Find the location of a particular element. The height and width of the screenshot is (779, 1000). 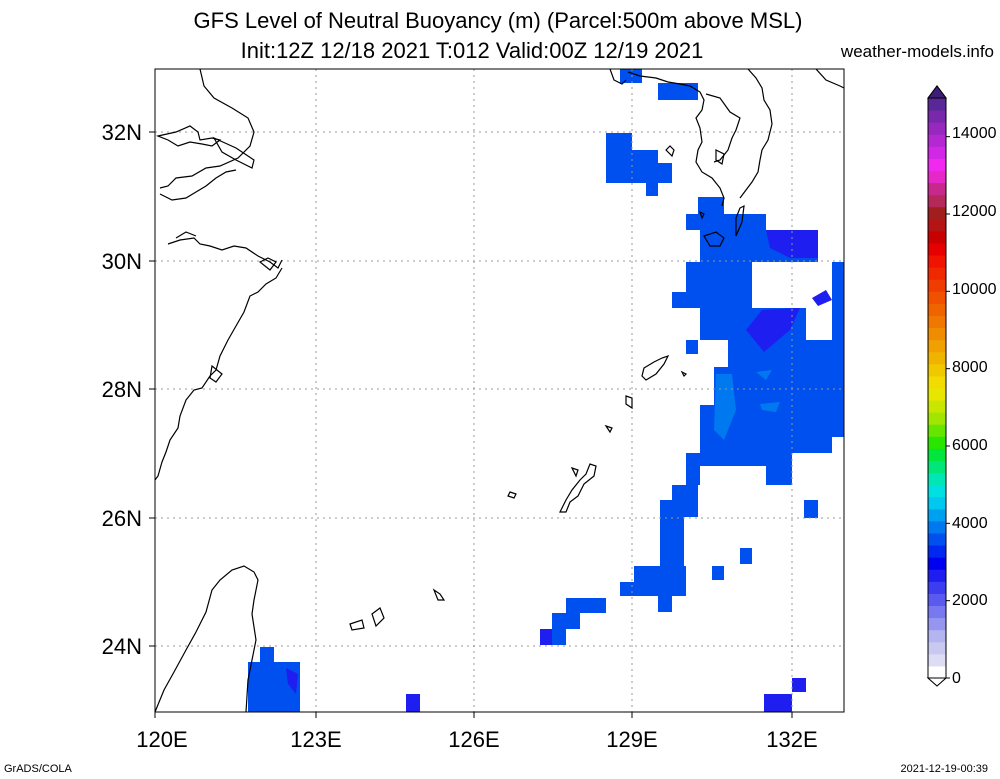

lat-label: 30N is located at coordinates (122, 261).